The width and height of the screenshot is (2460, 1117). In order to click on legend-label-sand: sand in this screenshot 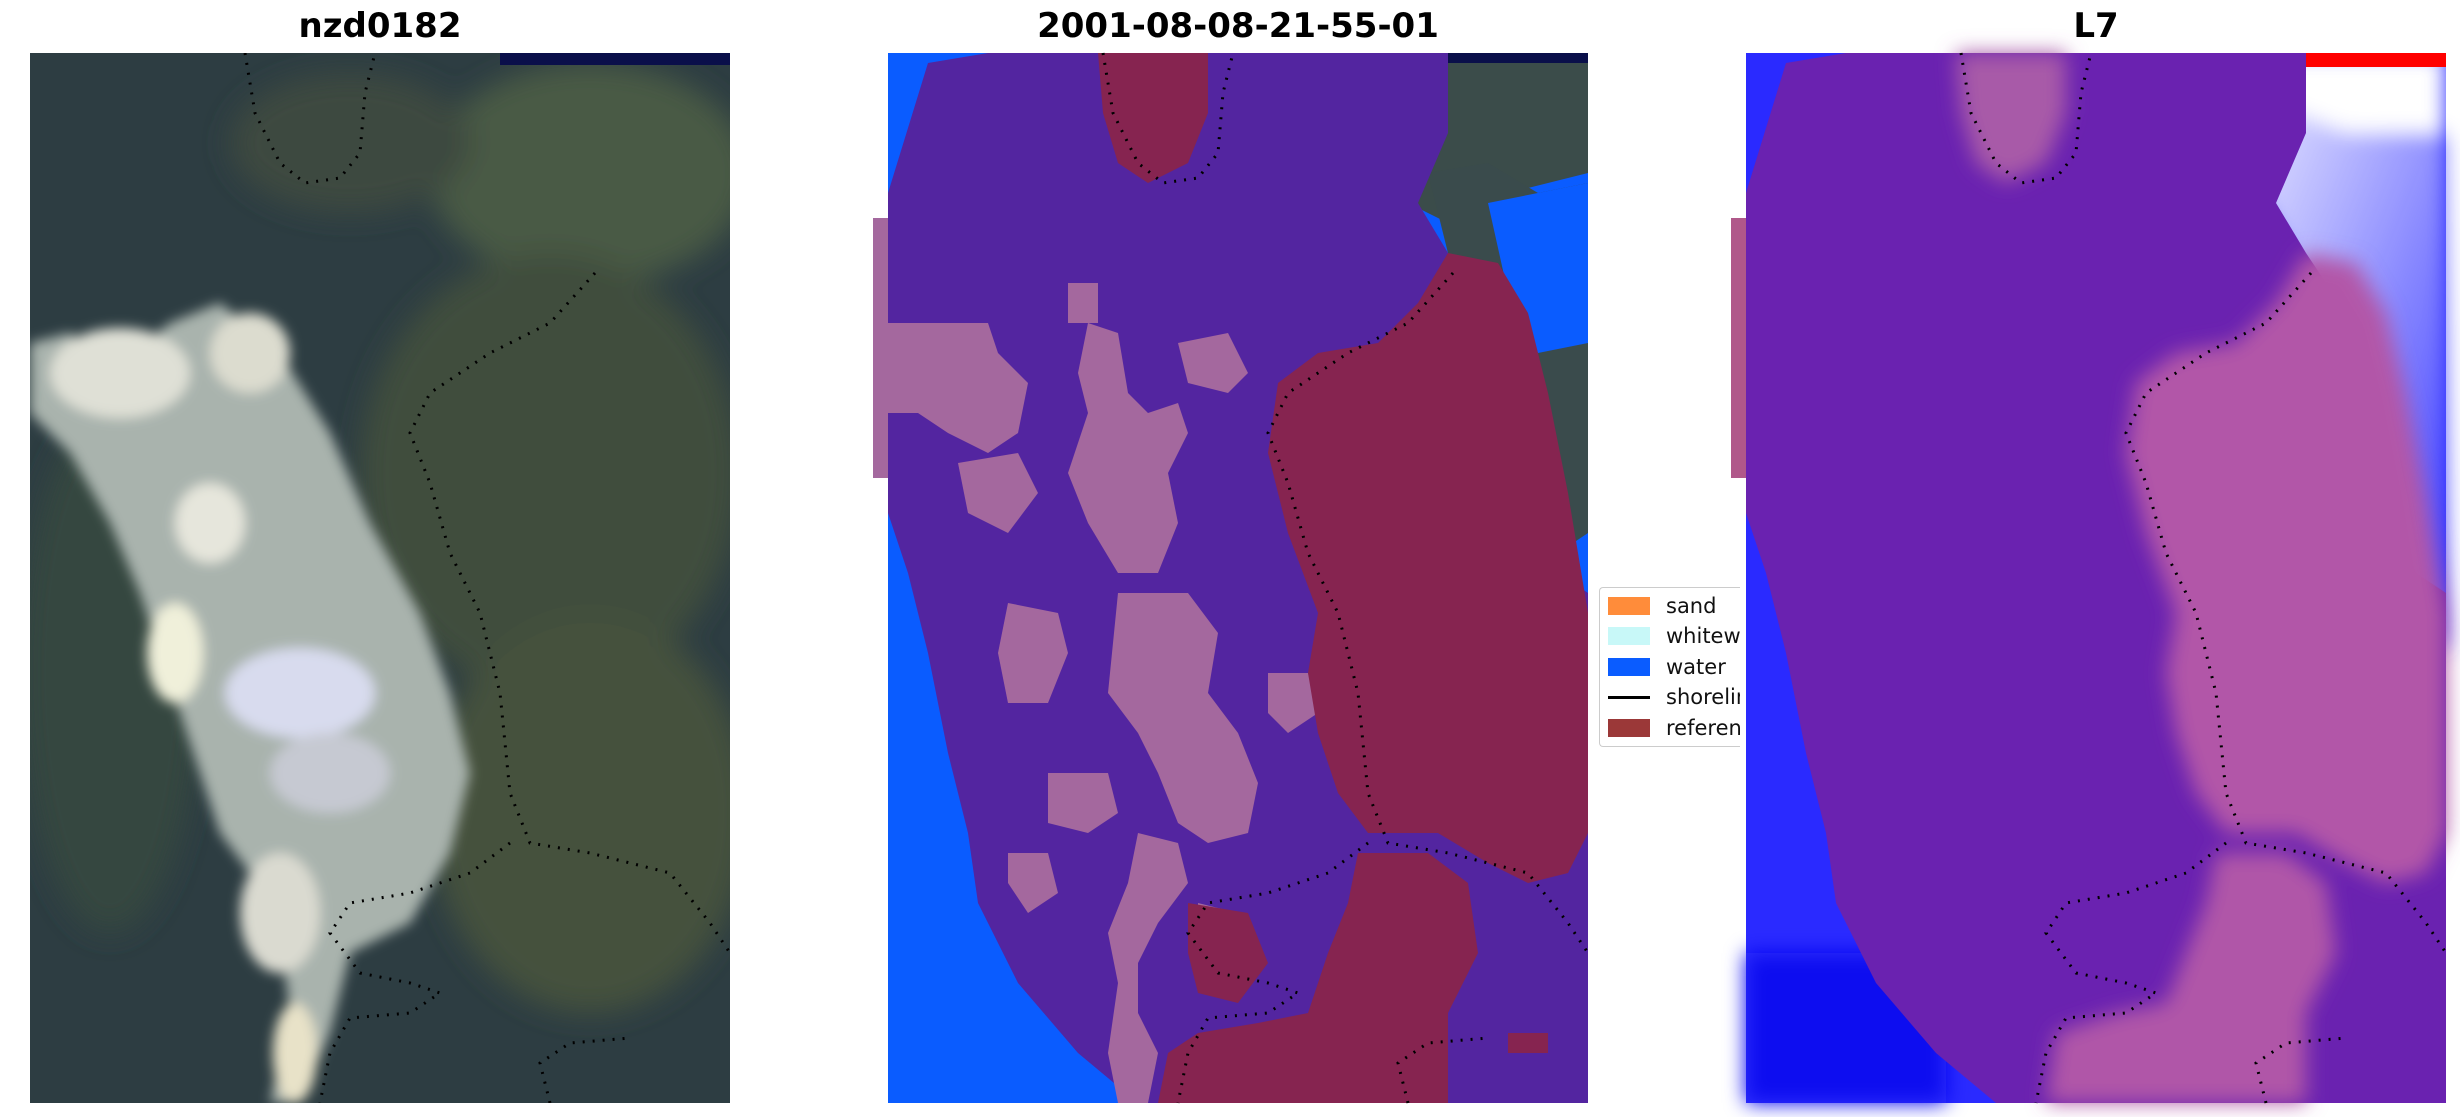, I will do `click(1691, 606)`.